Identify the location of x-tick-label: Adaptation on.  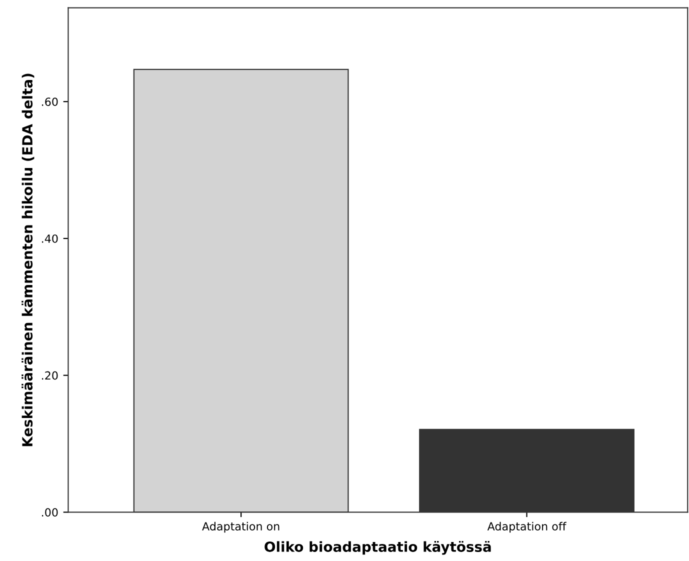
(241, 527).